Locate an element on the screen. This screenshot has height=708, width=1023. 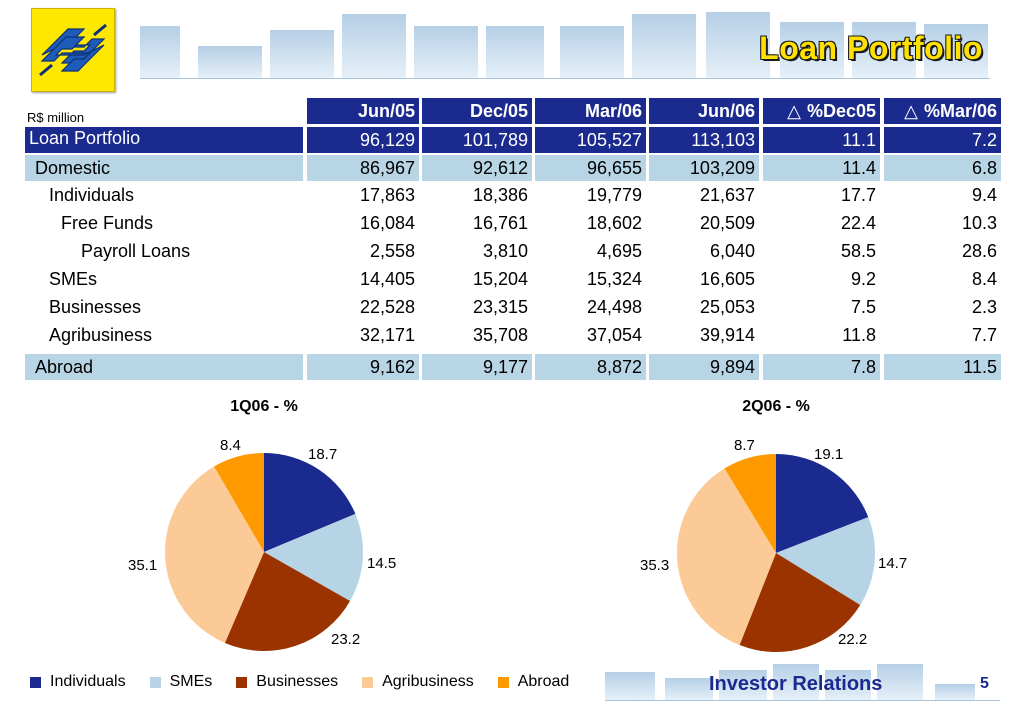
pie-data-label: 35.1 is located at coordinates (143, 565).